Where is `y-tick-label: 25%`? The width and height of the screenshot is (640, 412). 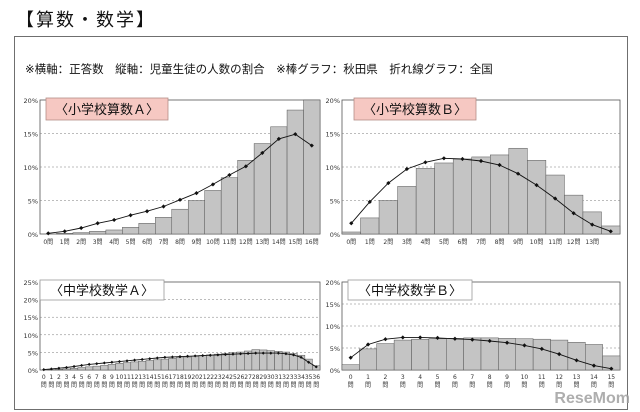
y-tick-label: 25% is located at coordinates (31, 283).